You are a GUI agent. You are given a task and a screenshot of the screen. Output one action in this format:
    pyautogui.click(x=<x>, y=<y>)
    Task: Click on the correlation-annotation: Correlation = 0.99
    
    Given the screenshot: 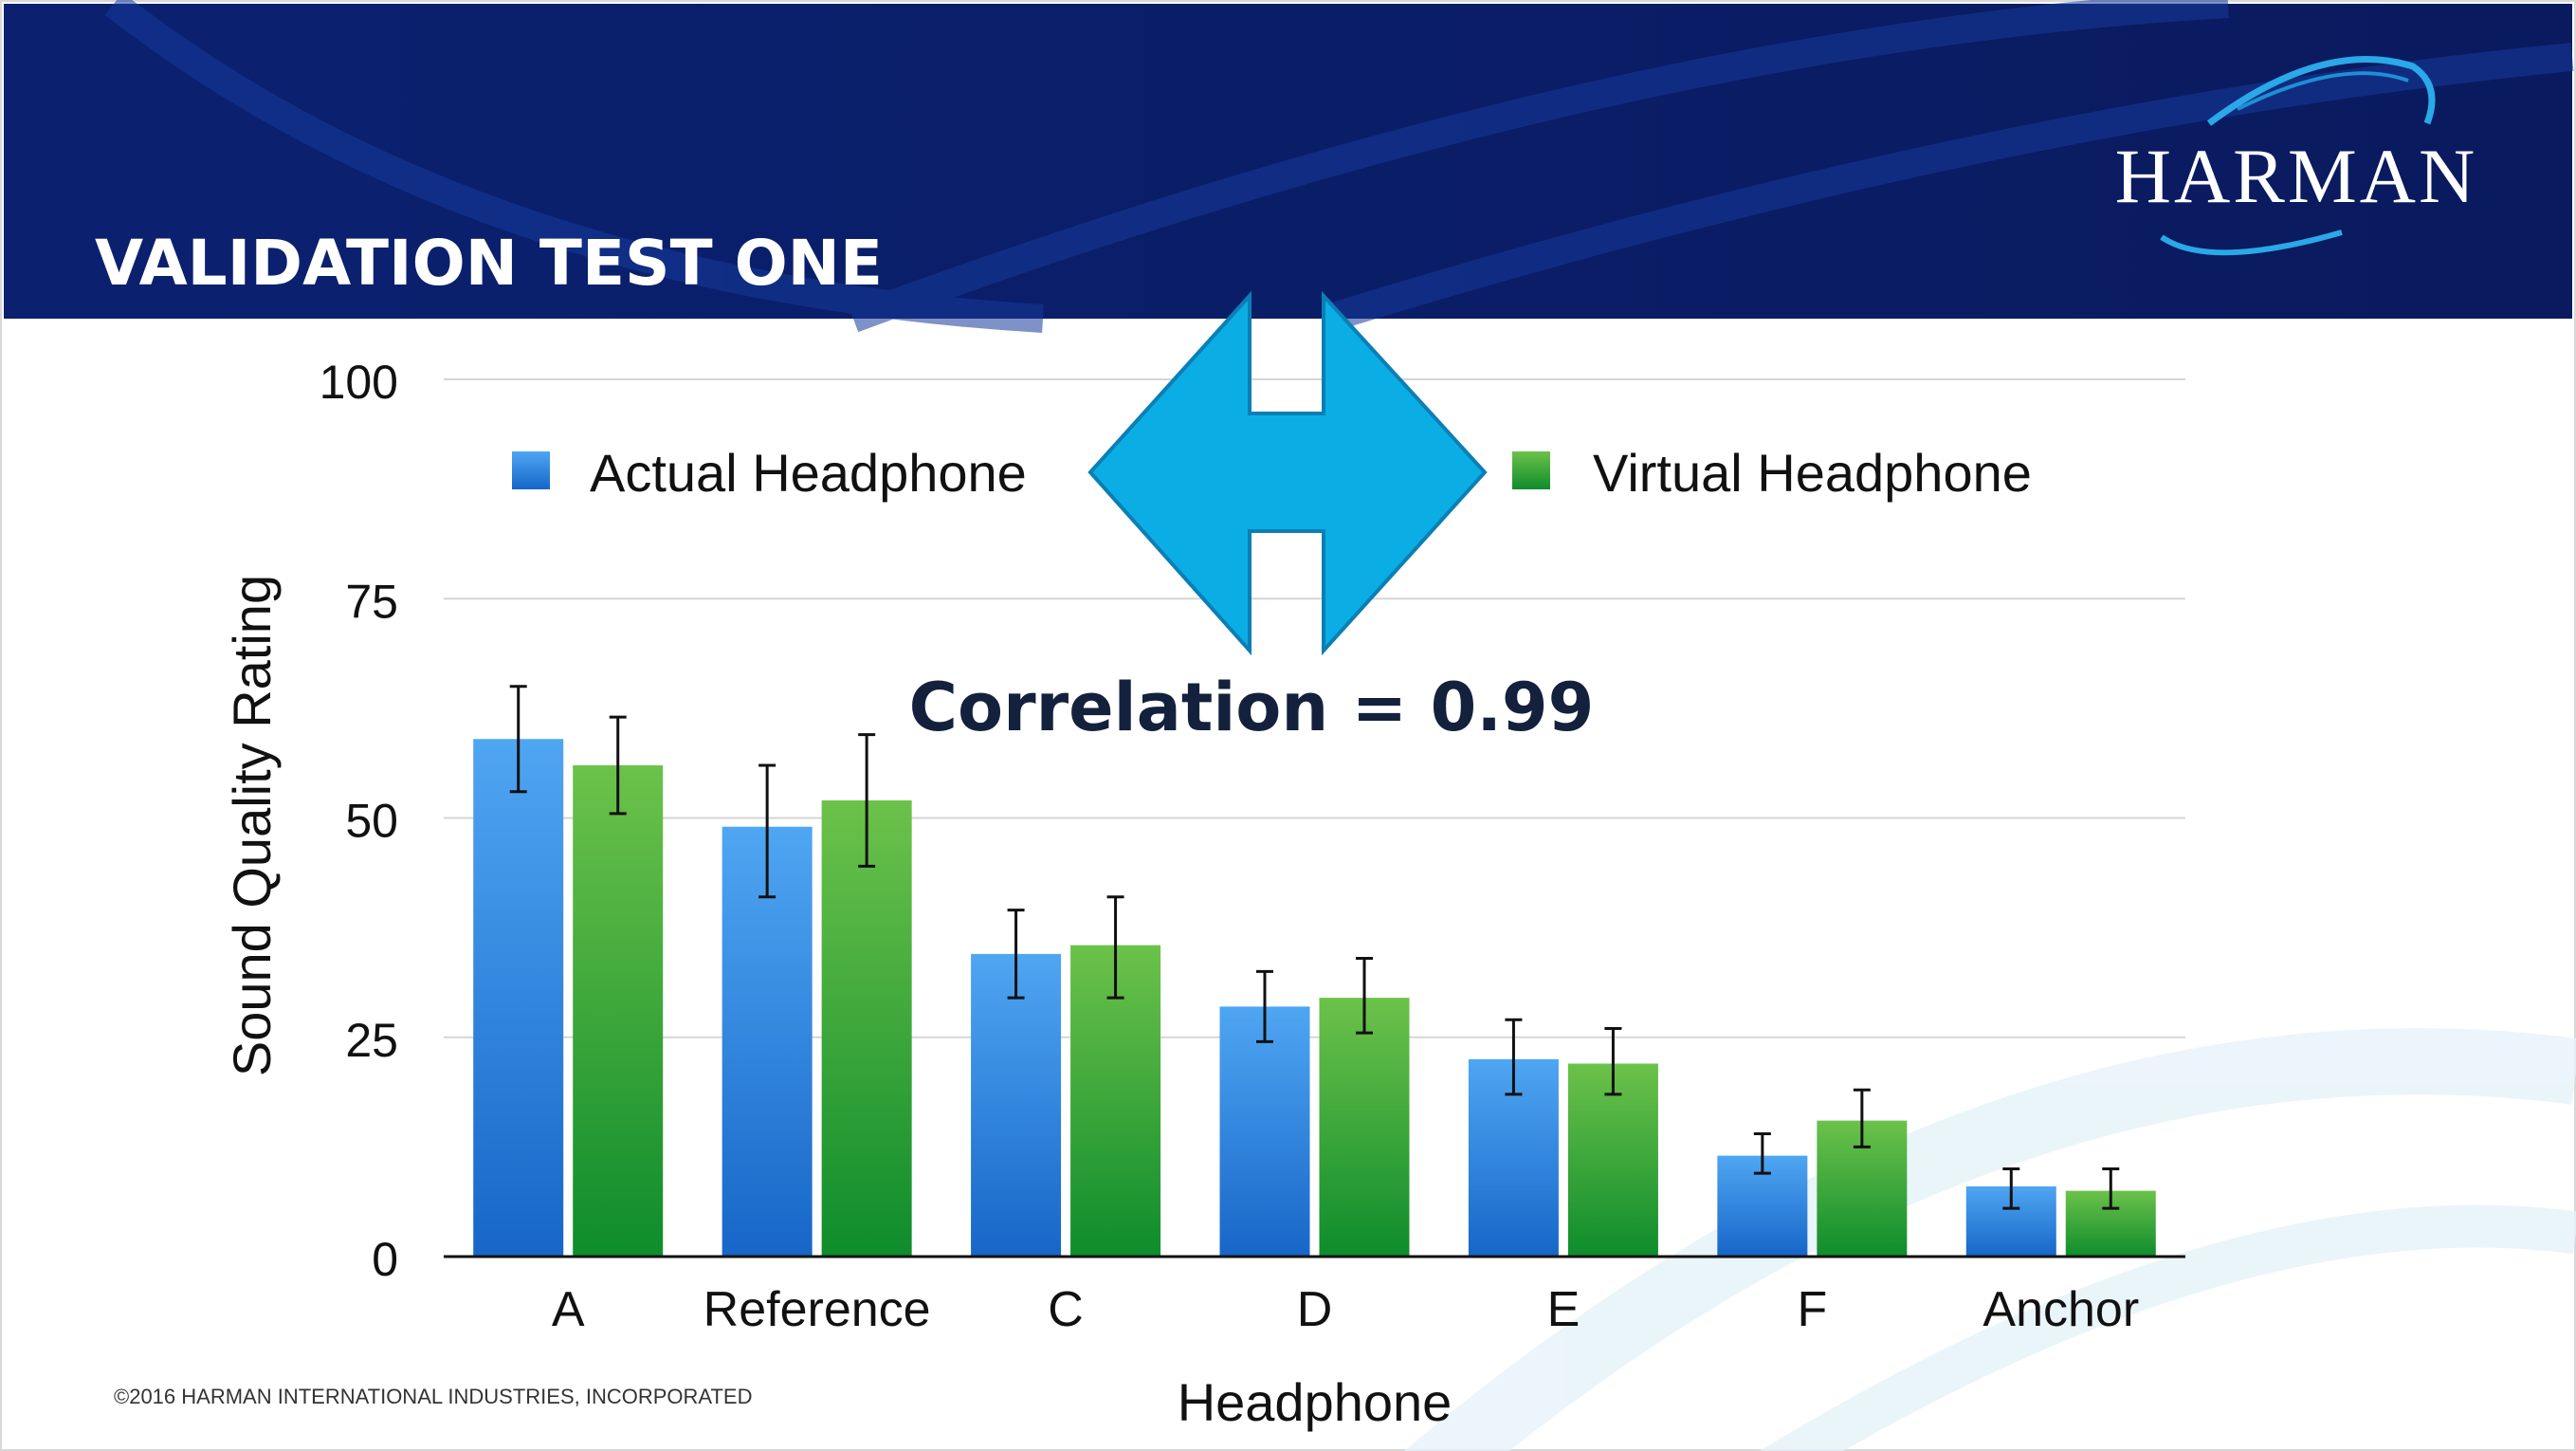 What is the action you would take?
    pyautogui.click(x=1252, y=708)
    